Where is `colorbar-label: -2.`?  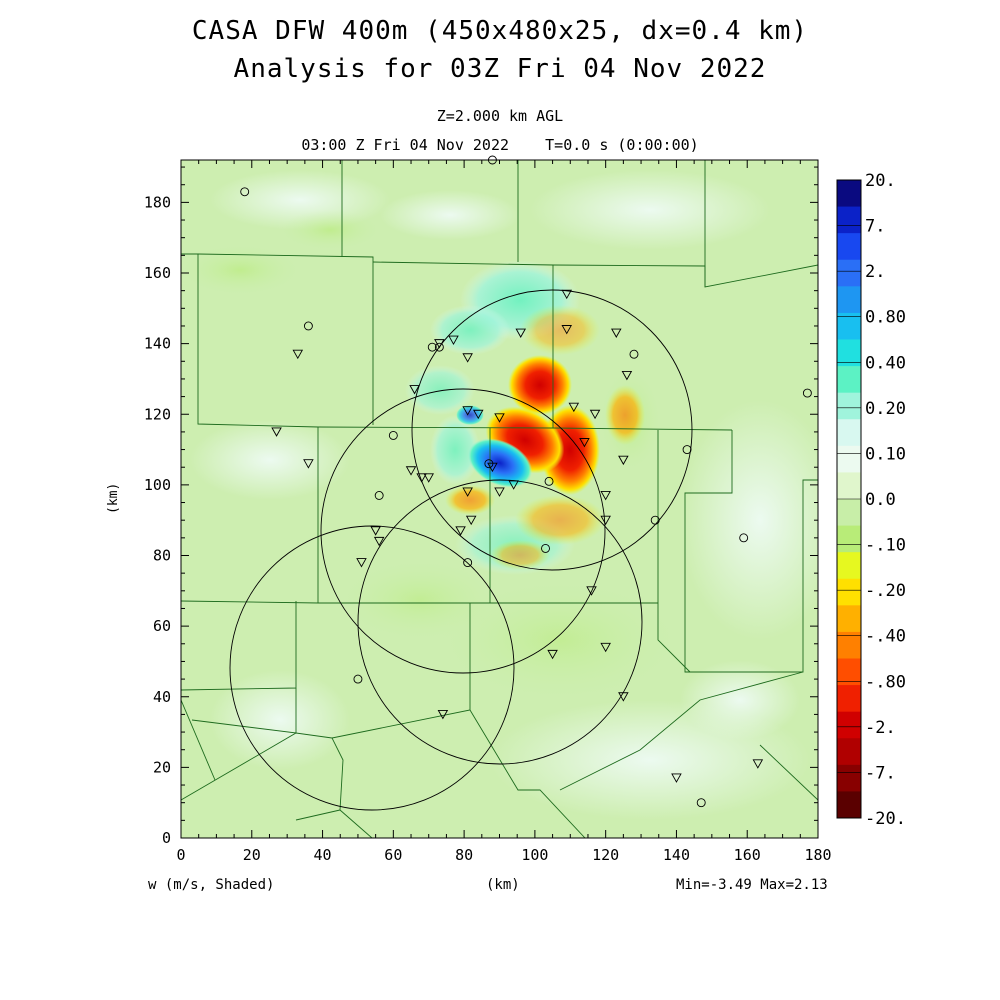
colorbar-label: -2. is located at coordinates (880, 728).